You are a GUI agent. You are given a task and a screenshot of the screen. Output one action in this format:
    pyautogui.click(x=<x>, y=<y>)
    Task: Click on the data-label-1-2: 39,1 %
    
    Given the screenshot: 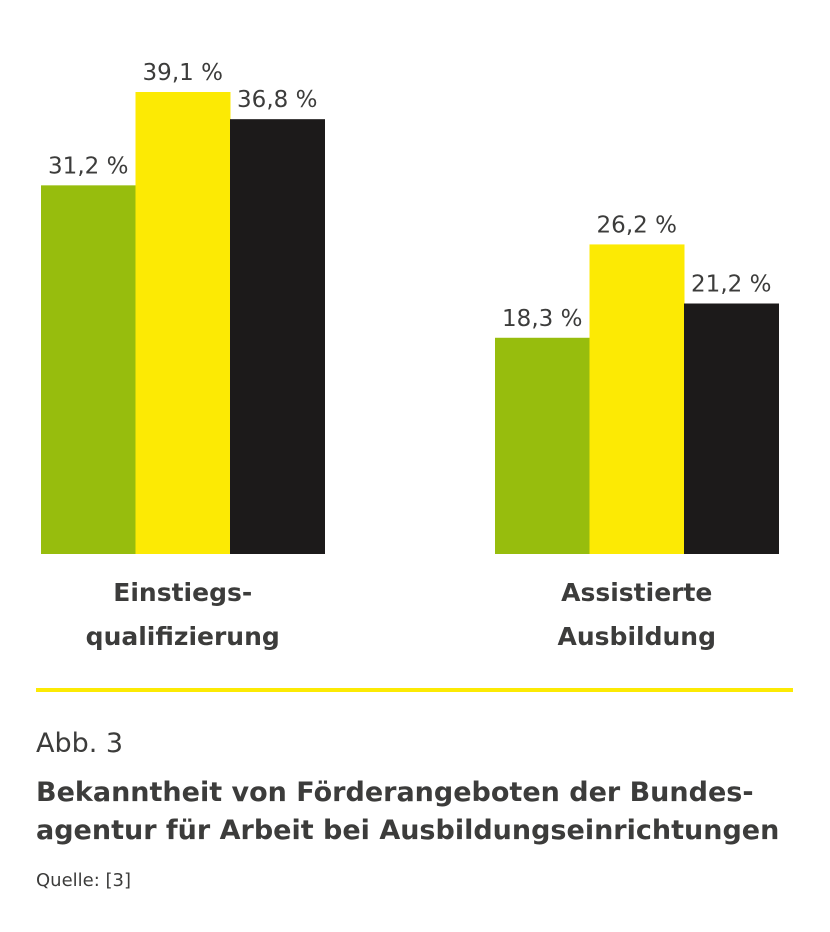 What is the action you would take?
    pyautogui.click(x=183, y=73)
    